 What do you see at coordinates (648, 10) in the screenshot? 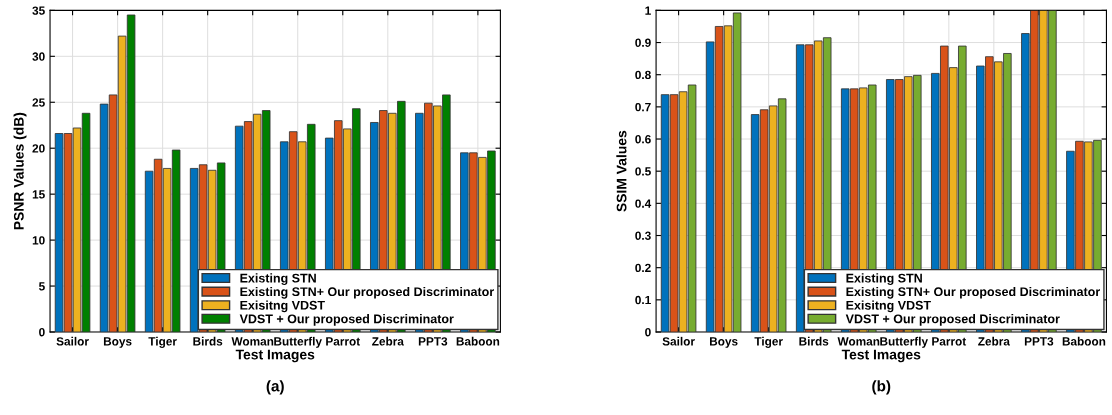
I see `y-tick-label: 1` at bounding box center [648, 10].